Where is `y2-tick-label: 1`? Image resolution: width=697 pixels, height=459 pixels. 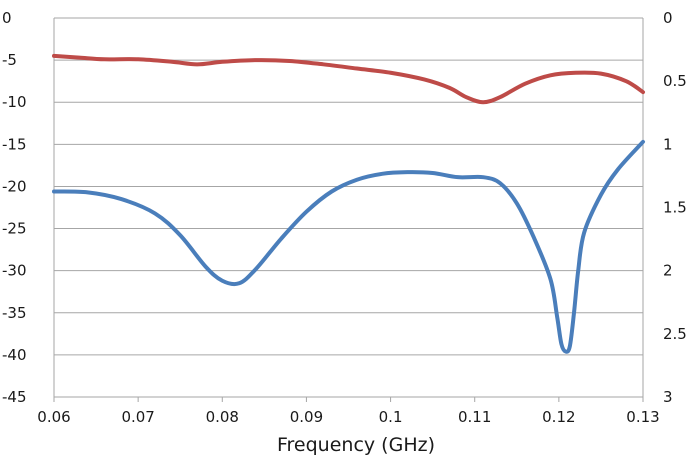 y2-tick-label: 1 is located at coordinates (668, 144).